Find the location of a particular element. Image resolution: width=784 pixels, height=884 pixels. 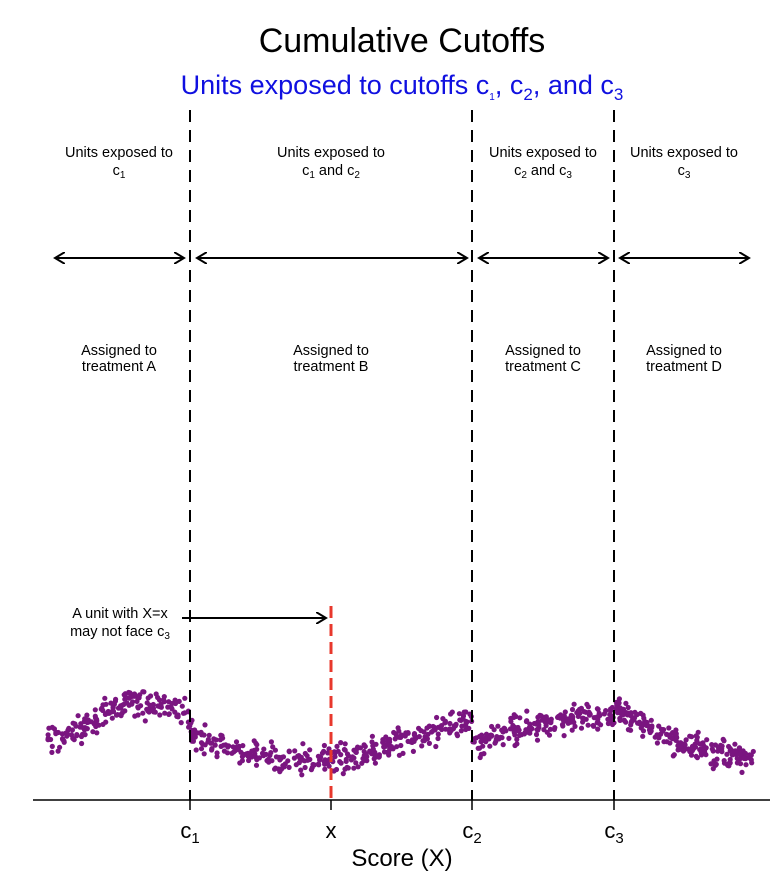

svg-text: c3 is located at coordinates (684, 172).